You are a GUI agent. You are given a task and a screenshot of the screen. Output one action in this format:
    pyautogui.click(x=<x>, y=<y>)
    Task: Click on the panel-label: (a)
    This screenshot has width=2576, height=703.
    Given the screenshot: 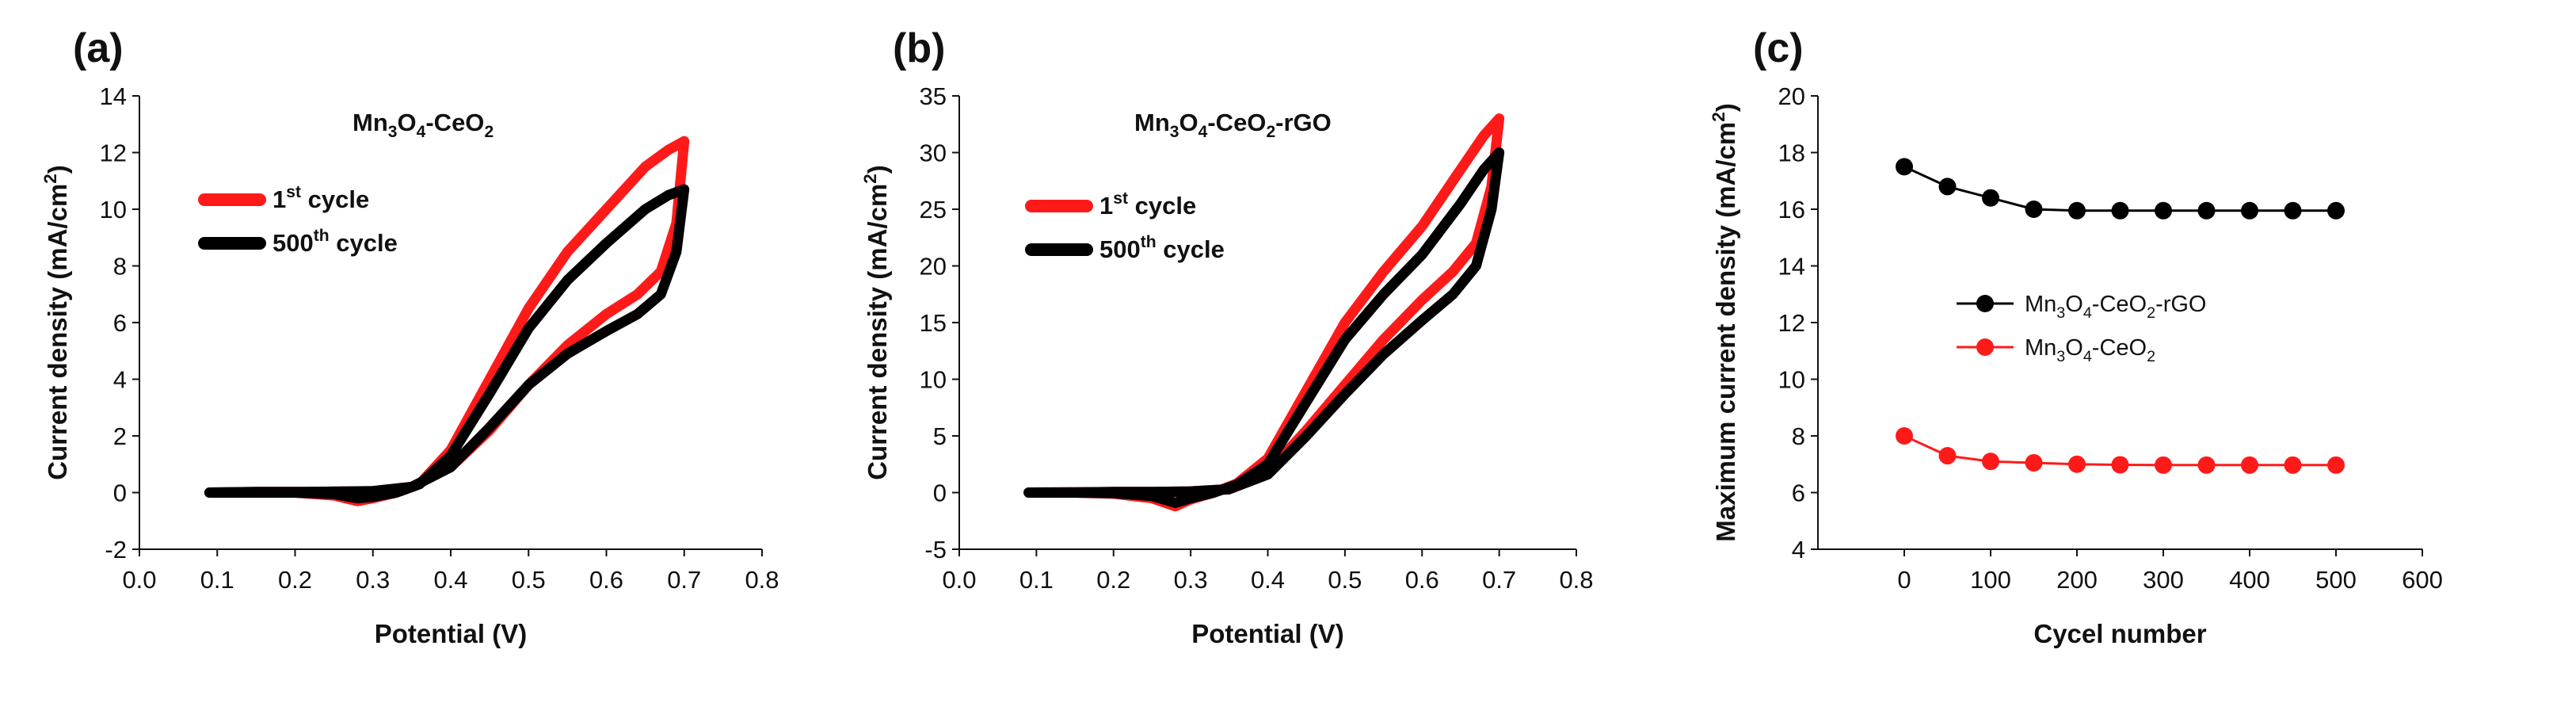 What is the action you would take?
    pyautogui.click(x=99, y=48)
    